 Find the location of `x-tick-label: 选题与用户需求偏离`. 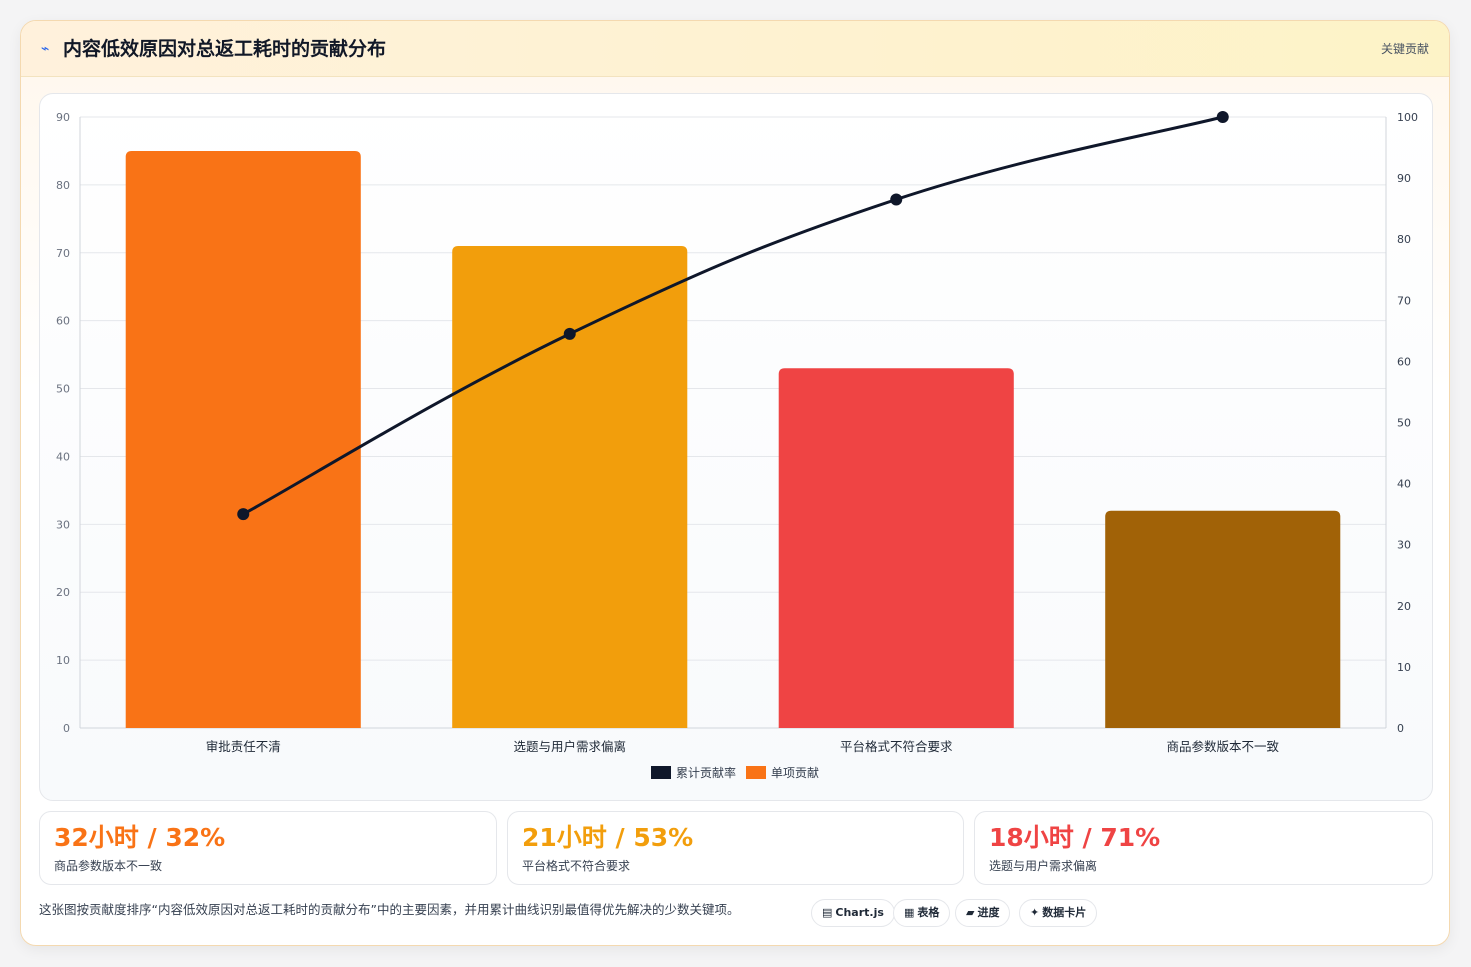

x-tick-label: 选题与用户需求偏离 is located at coordinates (569, 746).